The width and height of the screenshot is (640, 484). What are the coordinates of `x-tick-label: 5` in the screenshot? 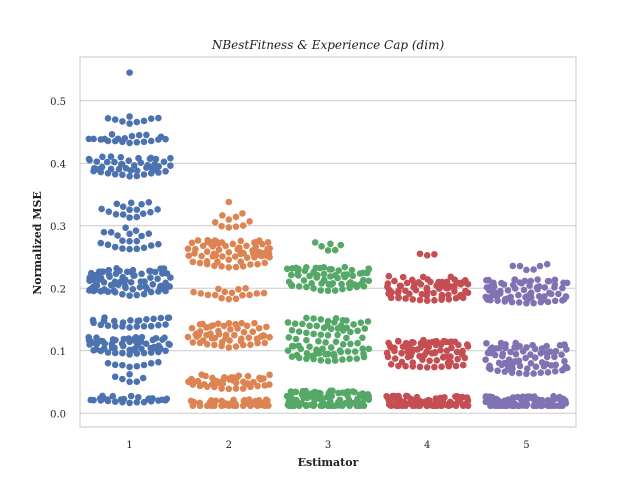 It's located at (526, 445).